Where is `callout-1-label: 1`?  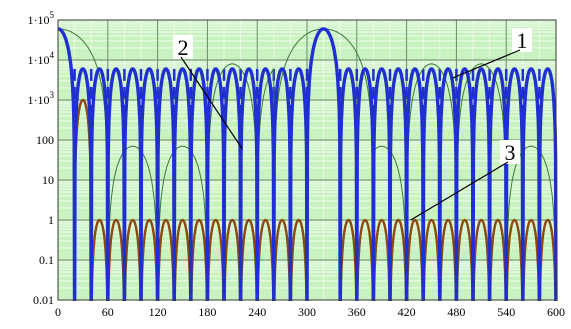
callout-1-label: 1 is located at coordinates (522, 40).